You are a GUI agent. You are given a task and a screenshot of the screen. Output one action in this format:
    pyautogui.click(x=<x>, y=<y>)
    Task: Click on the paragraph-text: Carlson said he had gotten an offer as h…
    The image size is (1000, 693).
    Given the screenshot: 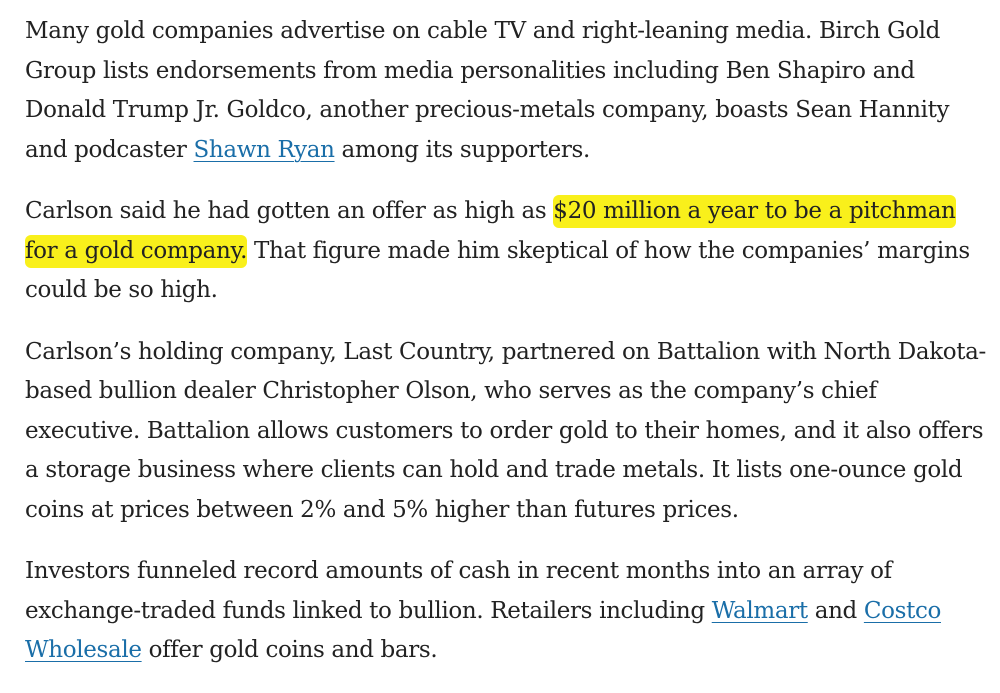 What is the action you would take?
    pyautogui.click(x=289, y=211)
    